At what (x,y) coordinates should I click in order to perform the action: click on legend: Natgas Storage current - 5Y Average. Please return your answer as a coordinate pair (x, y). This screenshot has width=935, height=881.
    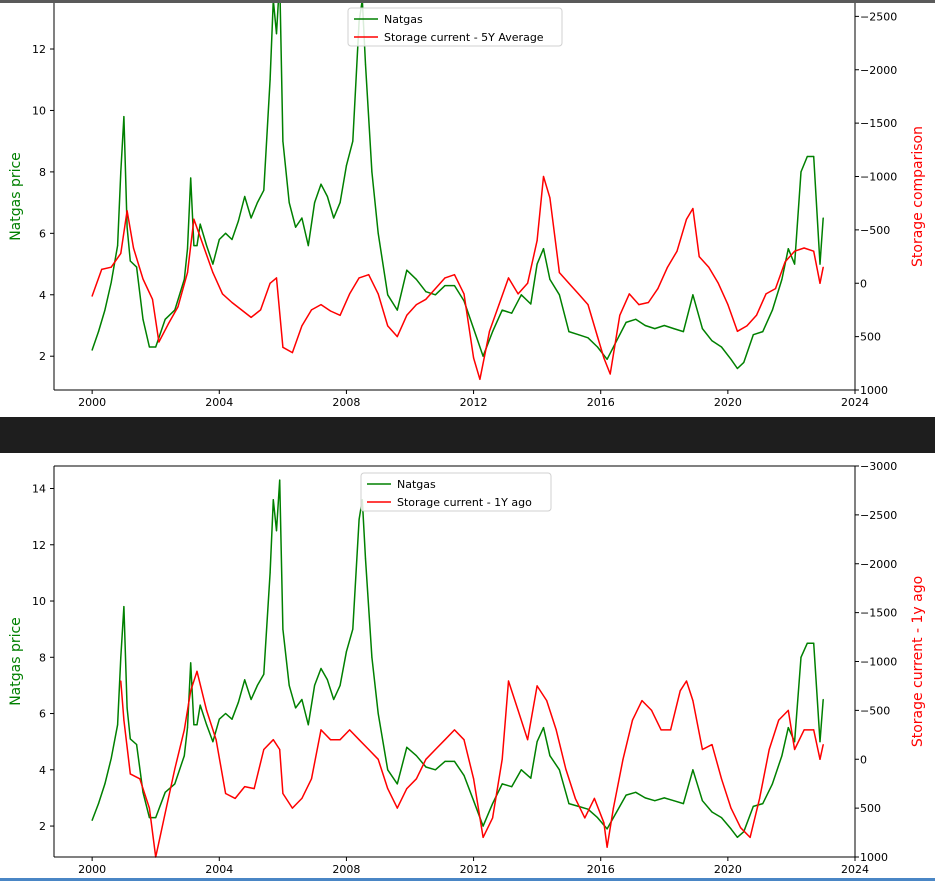
    Looking at the image, I should click on (455, 27).